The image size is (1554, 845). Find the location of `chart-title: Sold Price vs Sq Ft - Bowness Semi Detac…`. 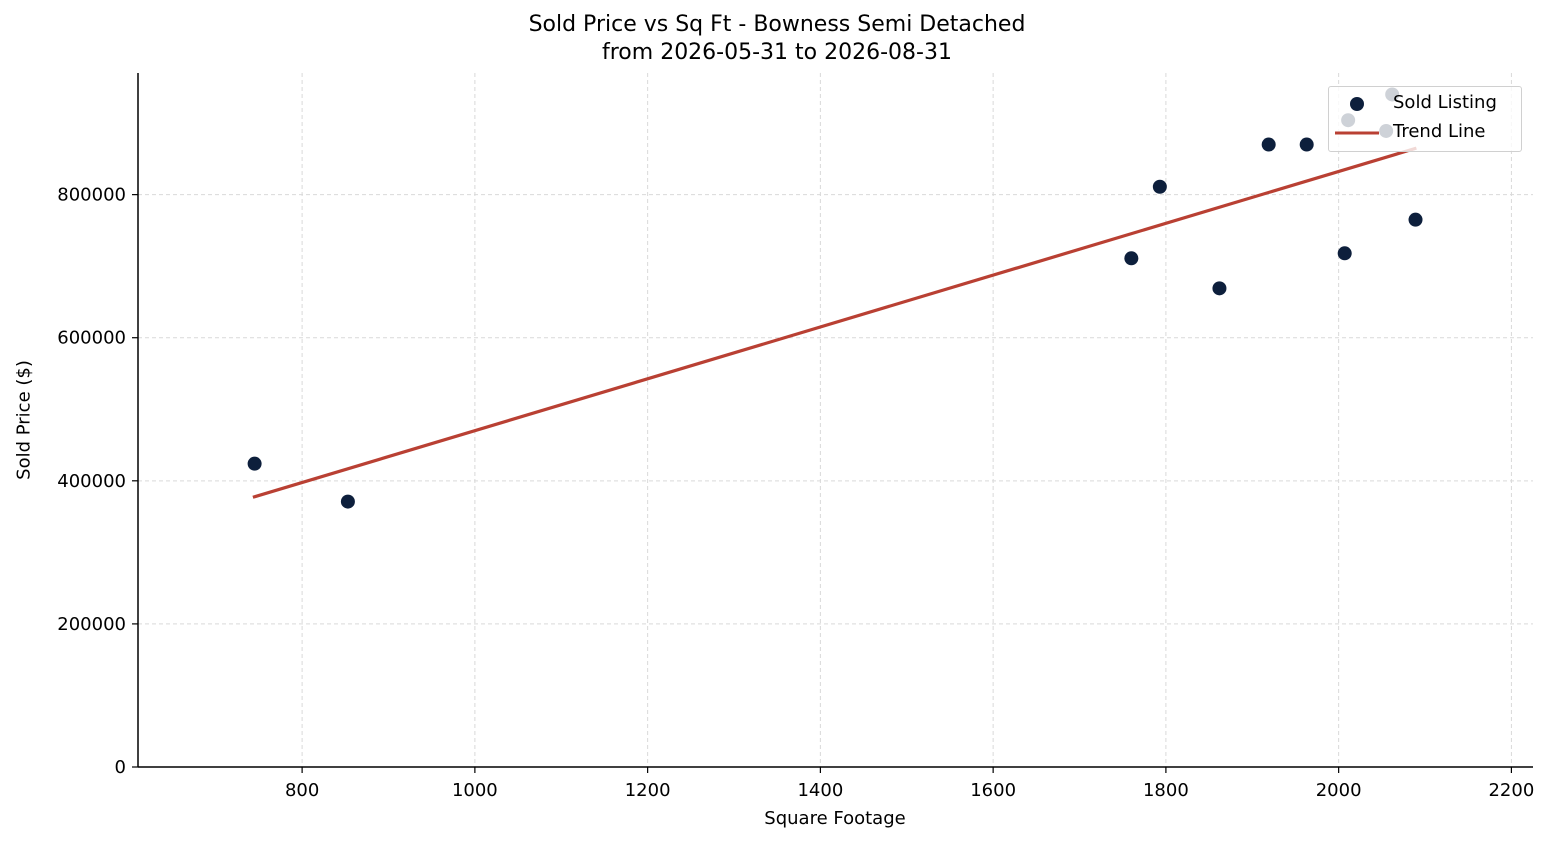

chart-title: Sold Price vs Sq Ft - Bowness Semi Detac… is located at coordinates (777, 24).